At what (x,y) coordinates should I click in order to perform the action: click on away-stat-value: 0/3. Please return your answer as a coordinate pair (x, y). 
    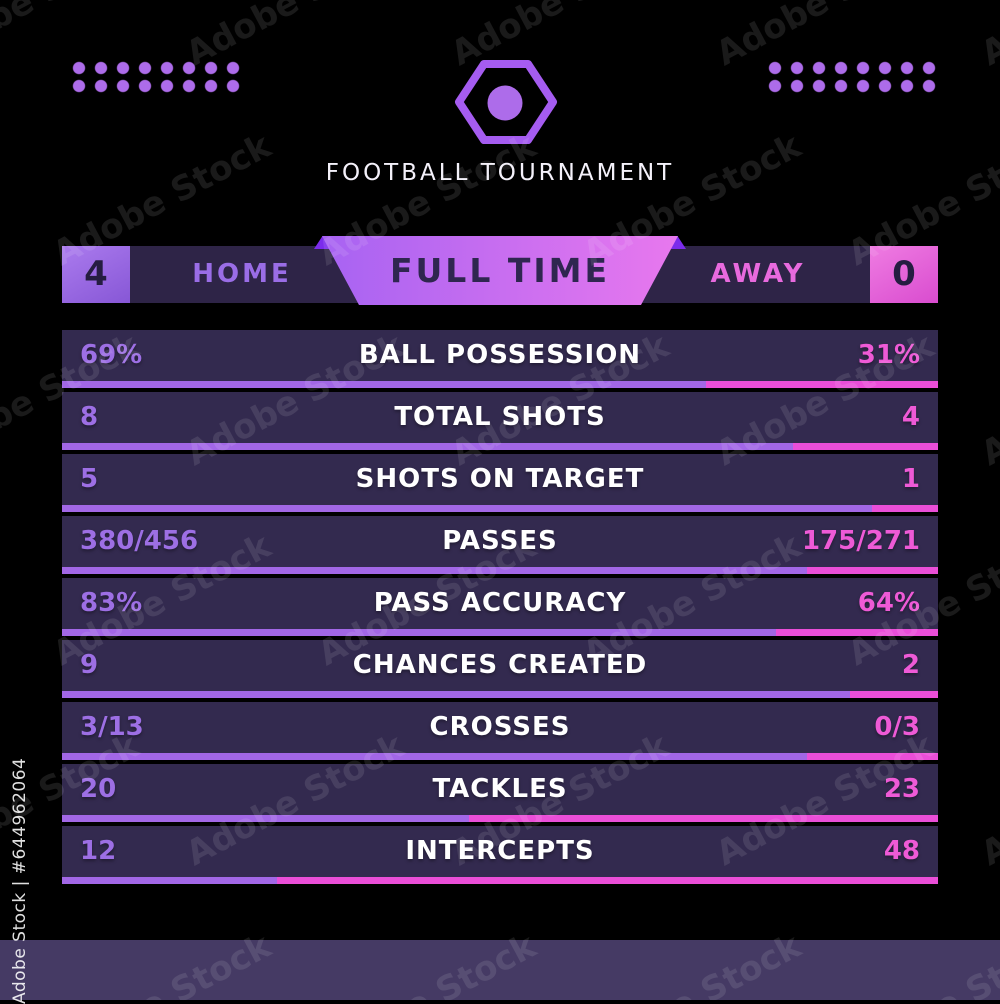
    Looking at the image, I should click on (897, 727).